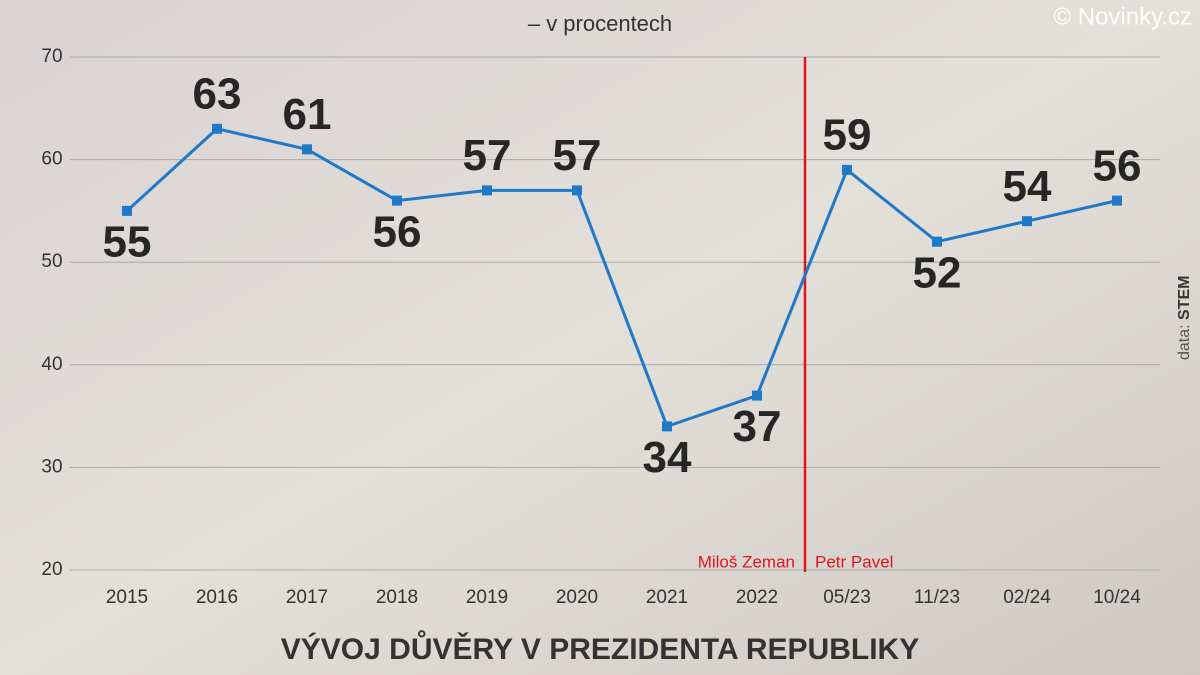  Describe the element at coordinates (667, 457) in the screenshot. I see `data-label: 34` at that location.